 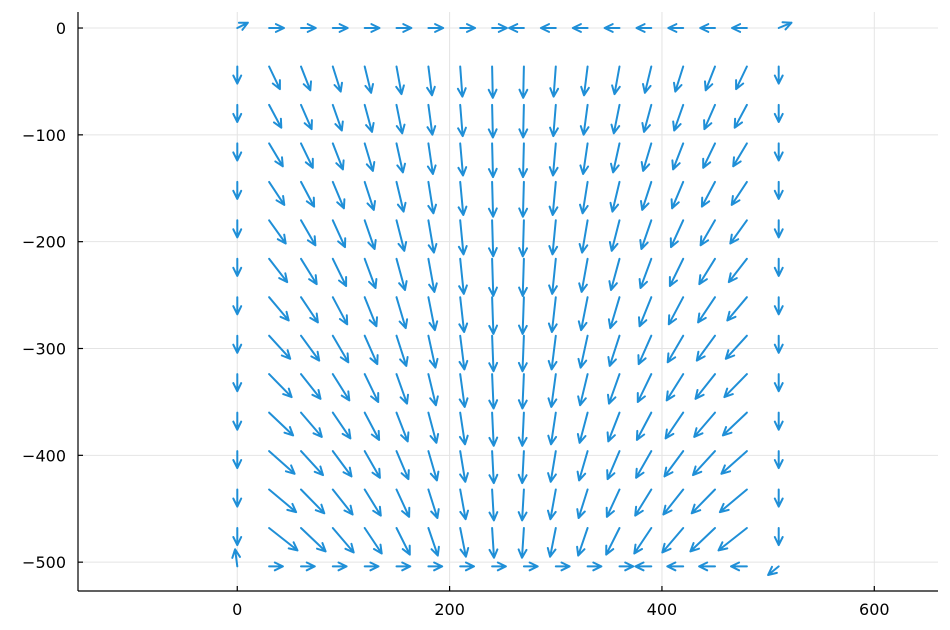 I want to click on y-tick-label: −500, so click(x=44, y=562).